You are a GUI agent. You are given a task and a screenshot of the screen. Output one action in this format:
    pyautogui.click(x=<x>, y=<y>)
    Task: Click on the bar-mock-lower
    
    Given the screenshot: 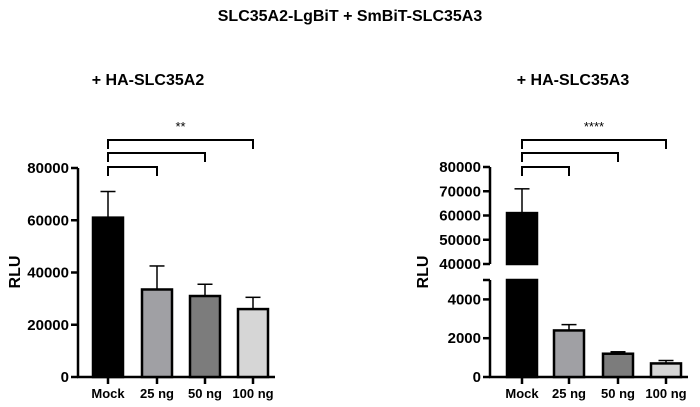 What is the action you would take?
    pyautogui.click(x=522, y=328)
    